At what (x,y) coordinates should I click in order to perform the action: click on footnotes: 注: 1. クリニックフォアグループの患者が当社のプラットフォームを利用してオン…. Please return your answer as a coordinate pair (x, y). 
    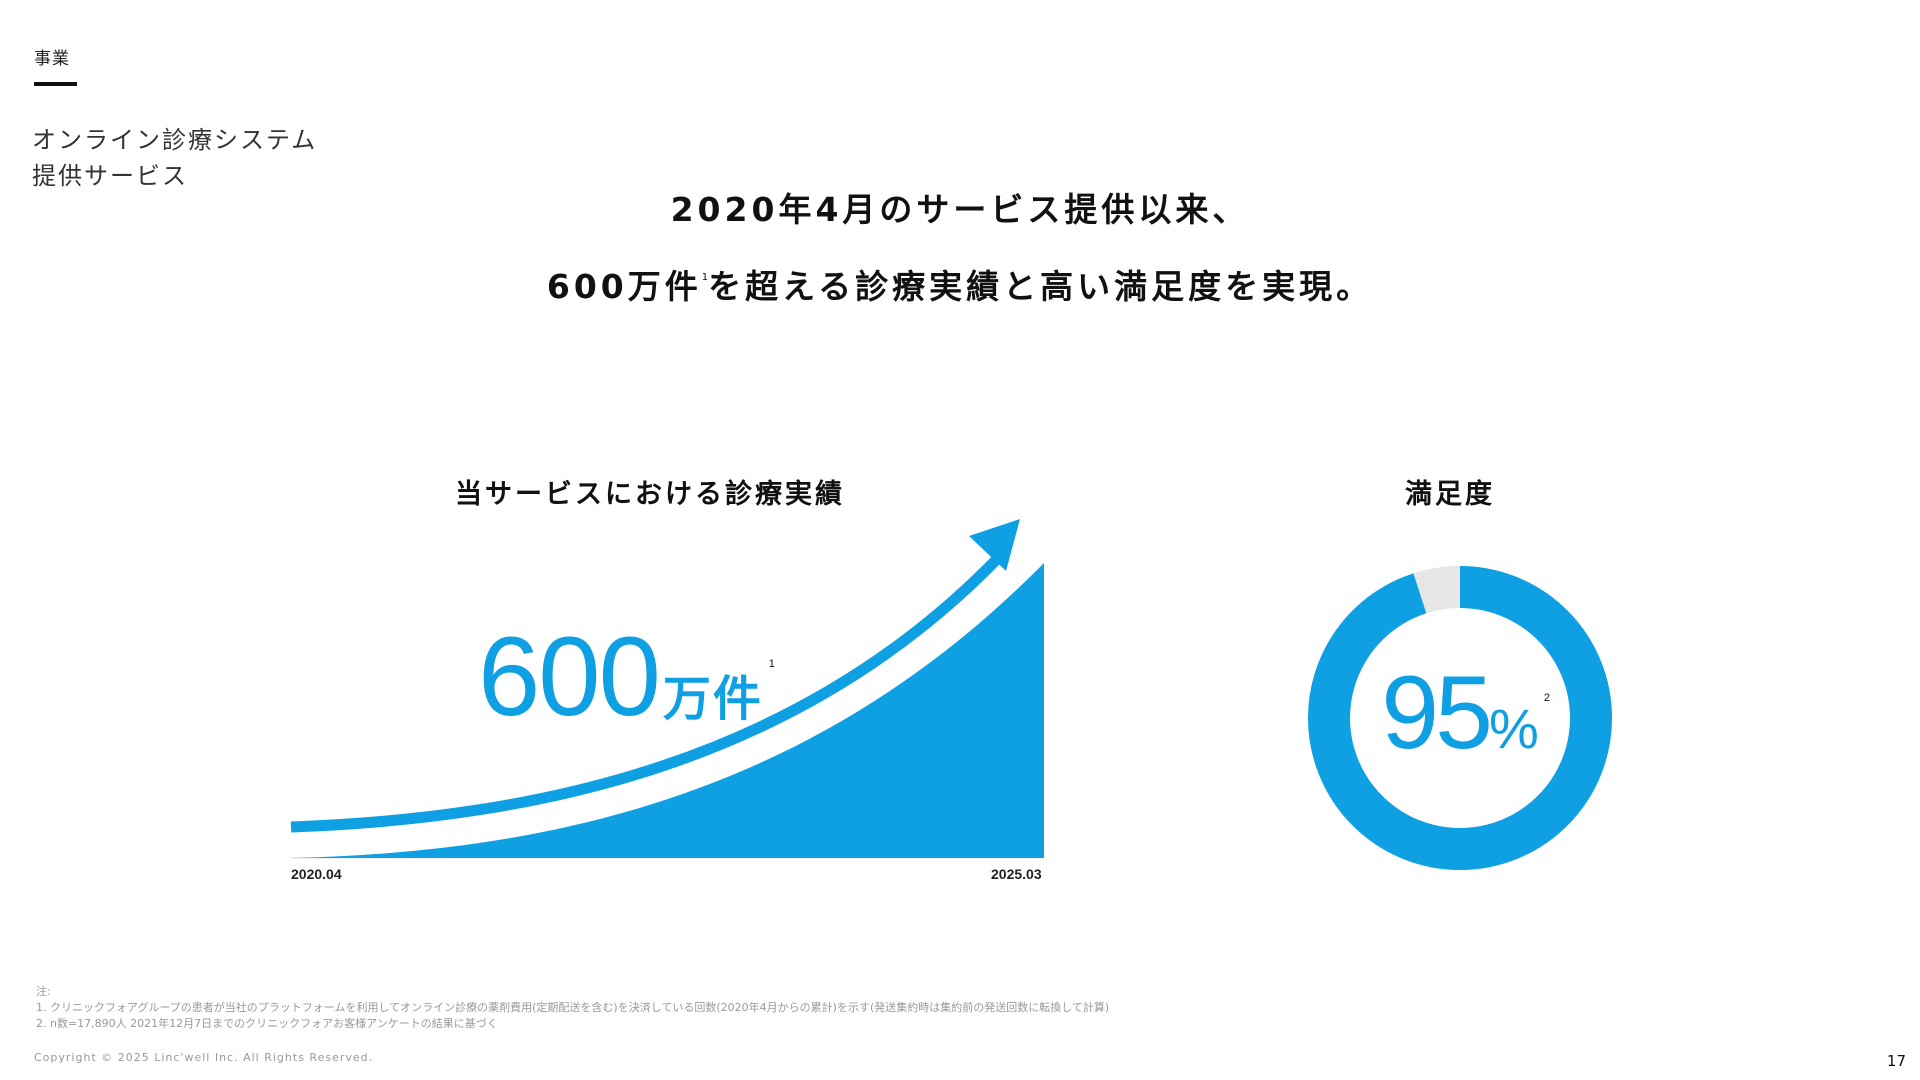
    Looking at the image, I should click on (572, 1008).